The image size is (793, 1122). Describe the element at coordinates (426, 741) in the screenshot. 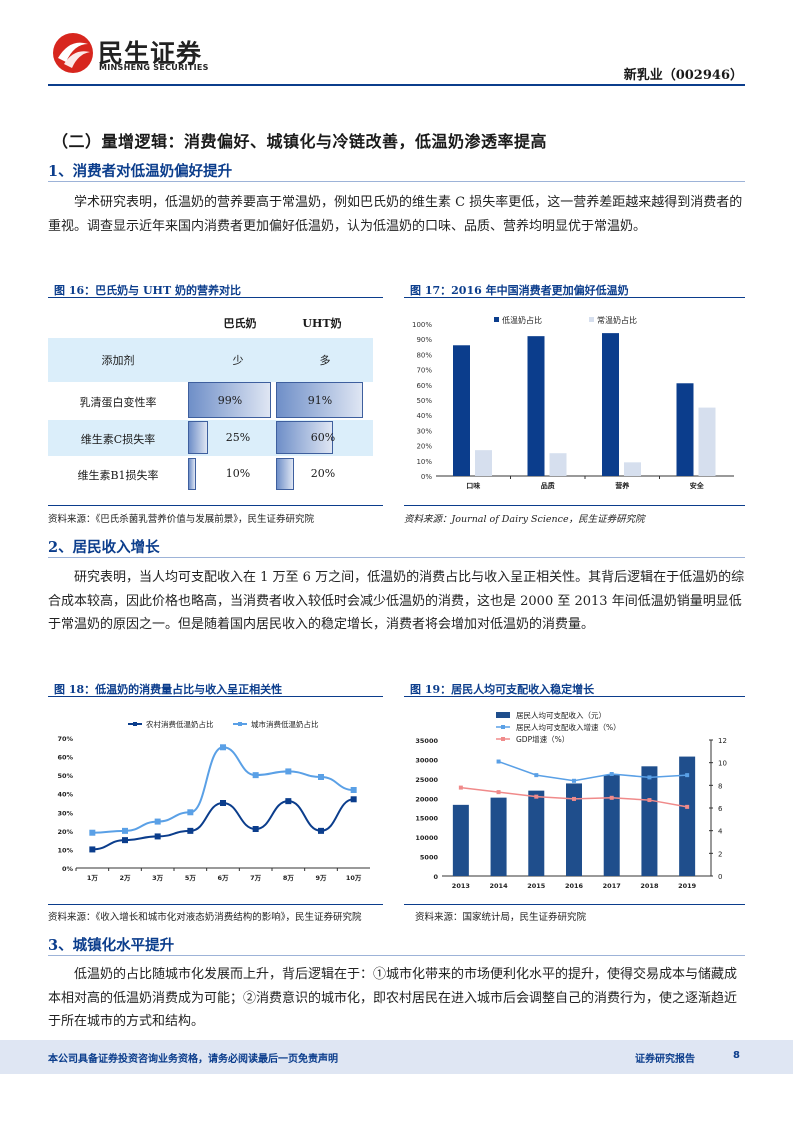

I see `y-tick-label-left: 35000` at that location.